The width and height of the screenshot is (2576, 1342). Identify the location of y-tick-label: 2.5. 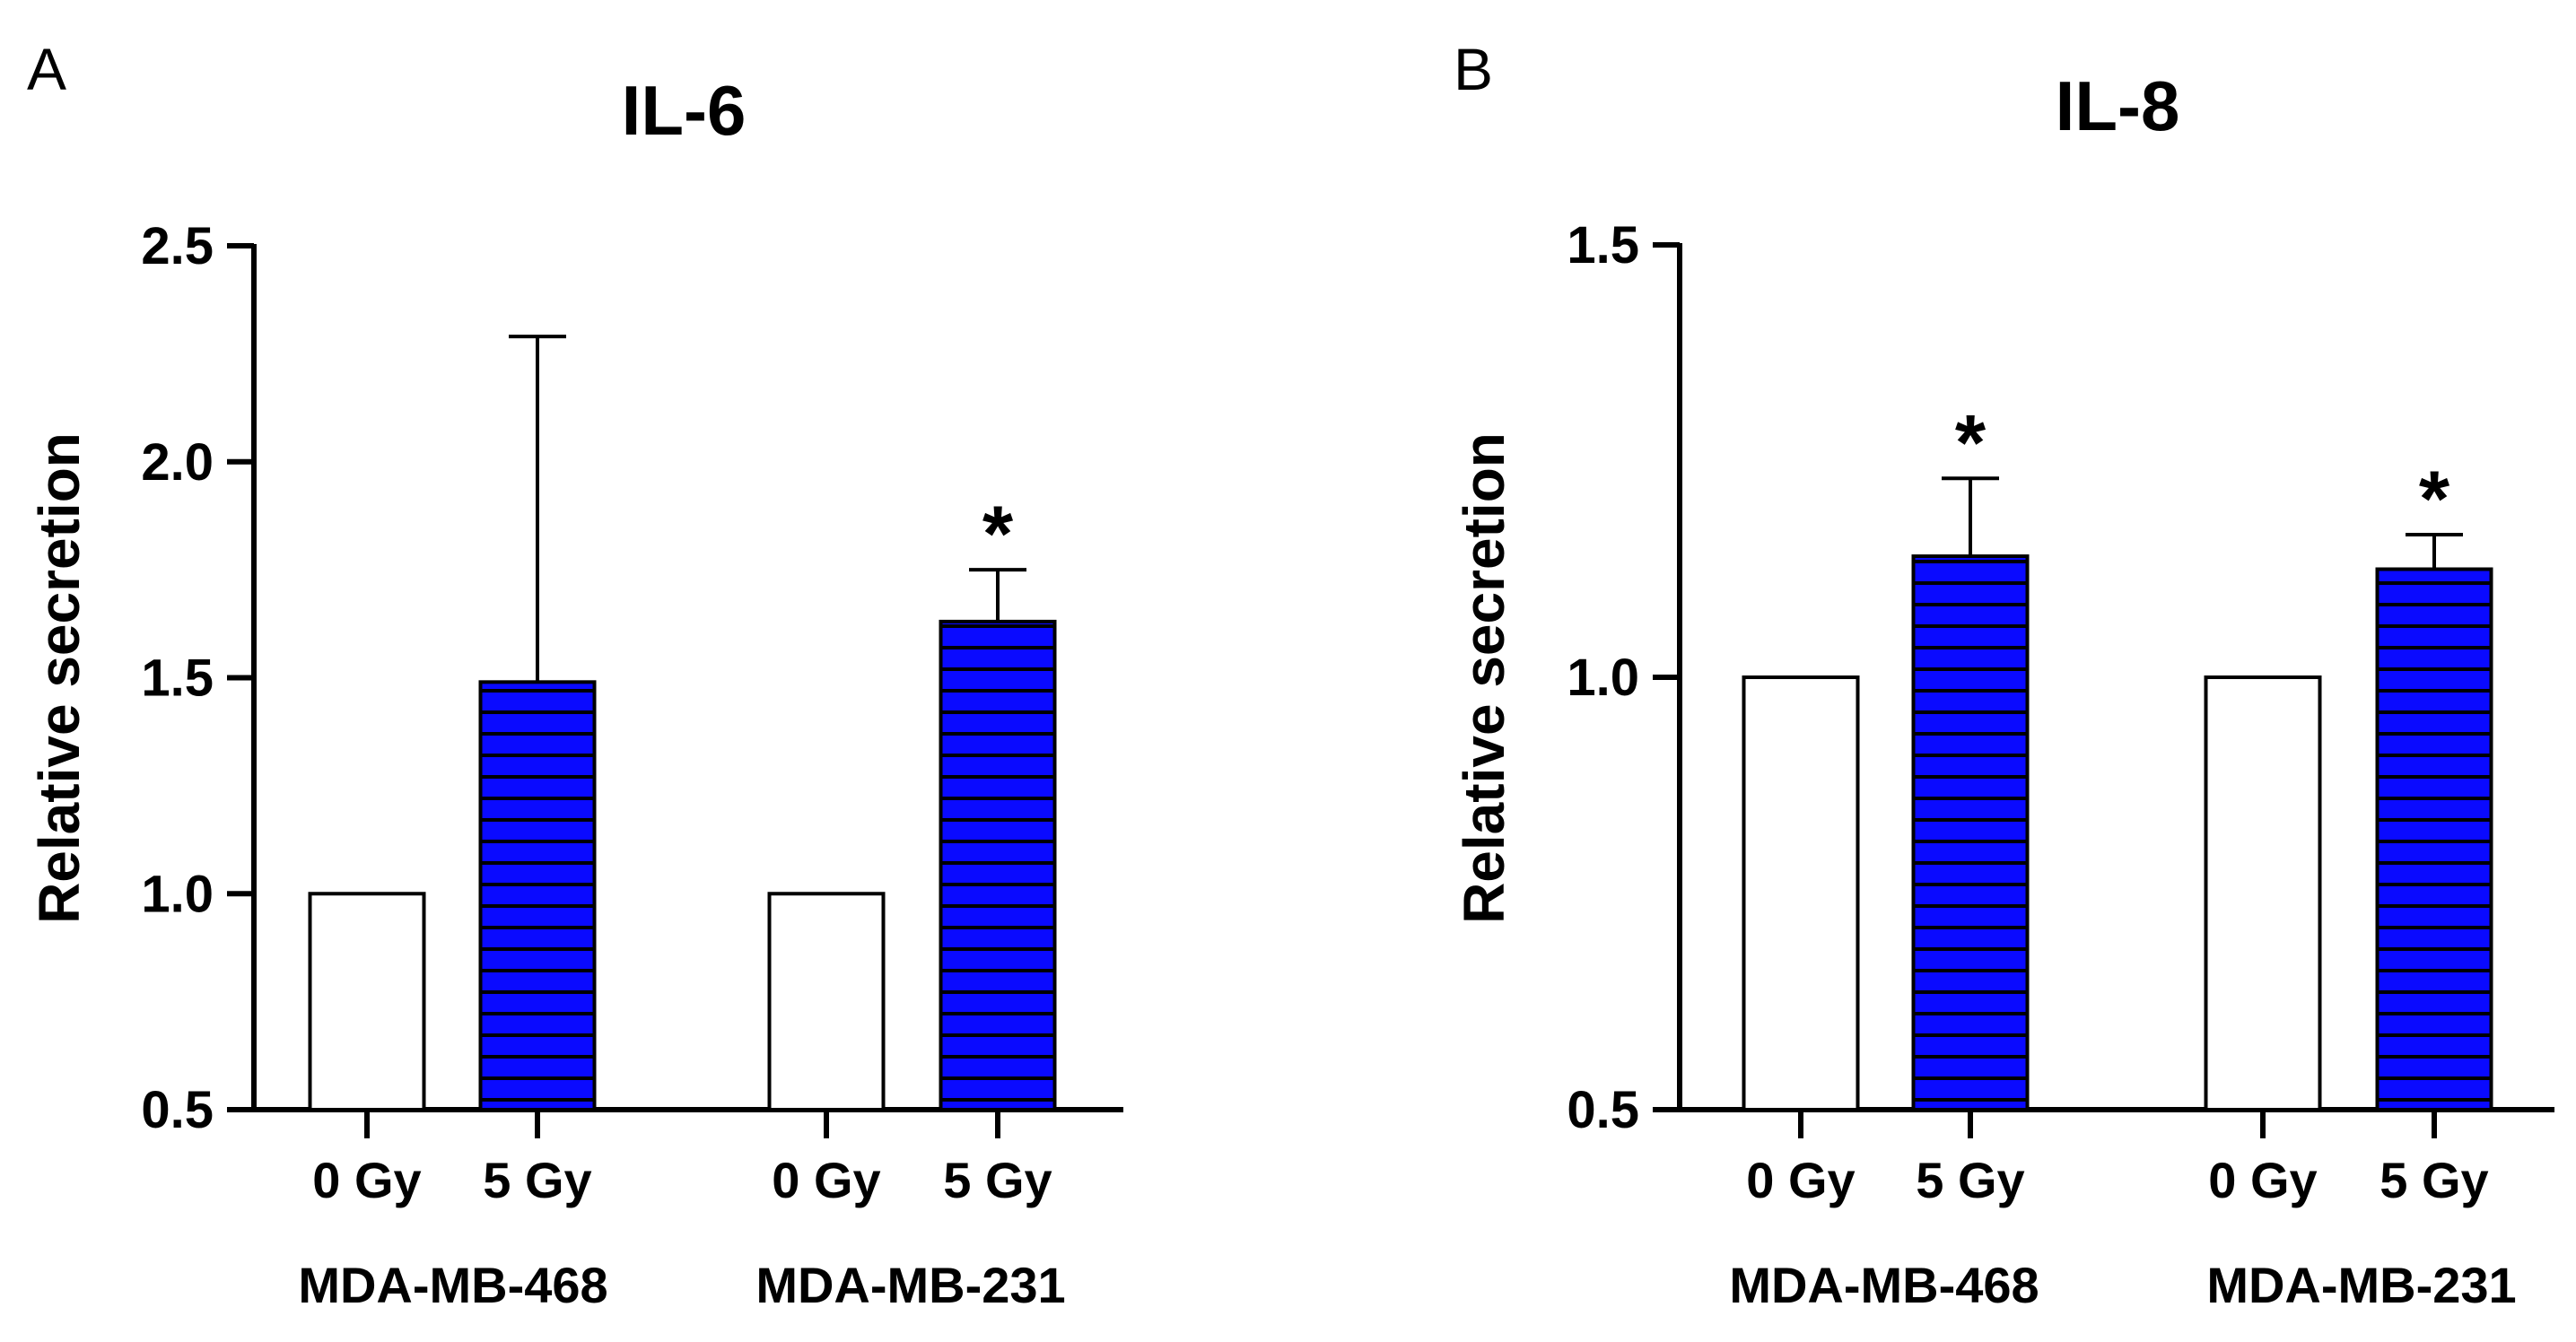
(178, 246).